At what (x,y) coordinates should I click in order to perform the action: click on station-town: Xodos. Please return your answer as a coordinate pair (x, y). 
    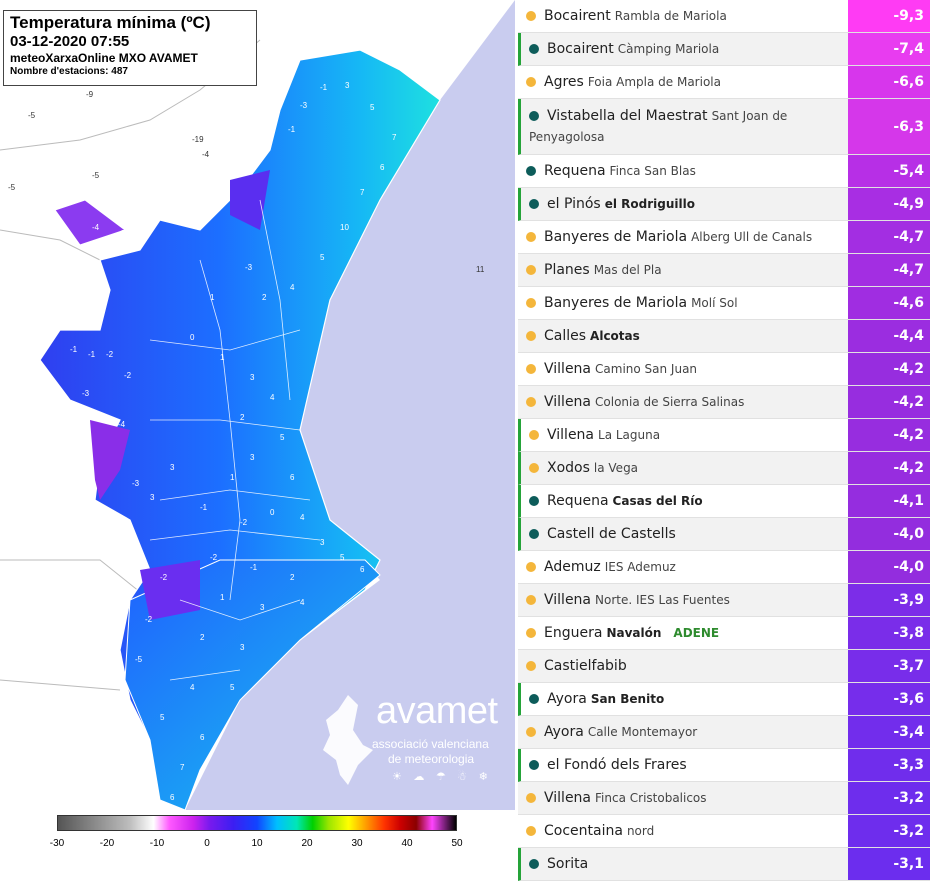
    Looking at the image, I should click on (568, 467).